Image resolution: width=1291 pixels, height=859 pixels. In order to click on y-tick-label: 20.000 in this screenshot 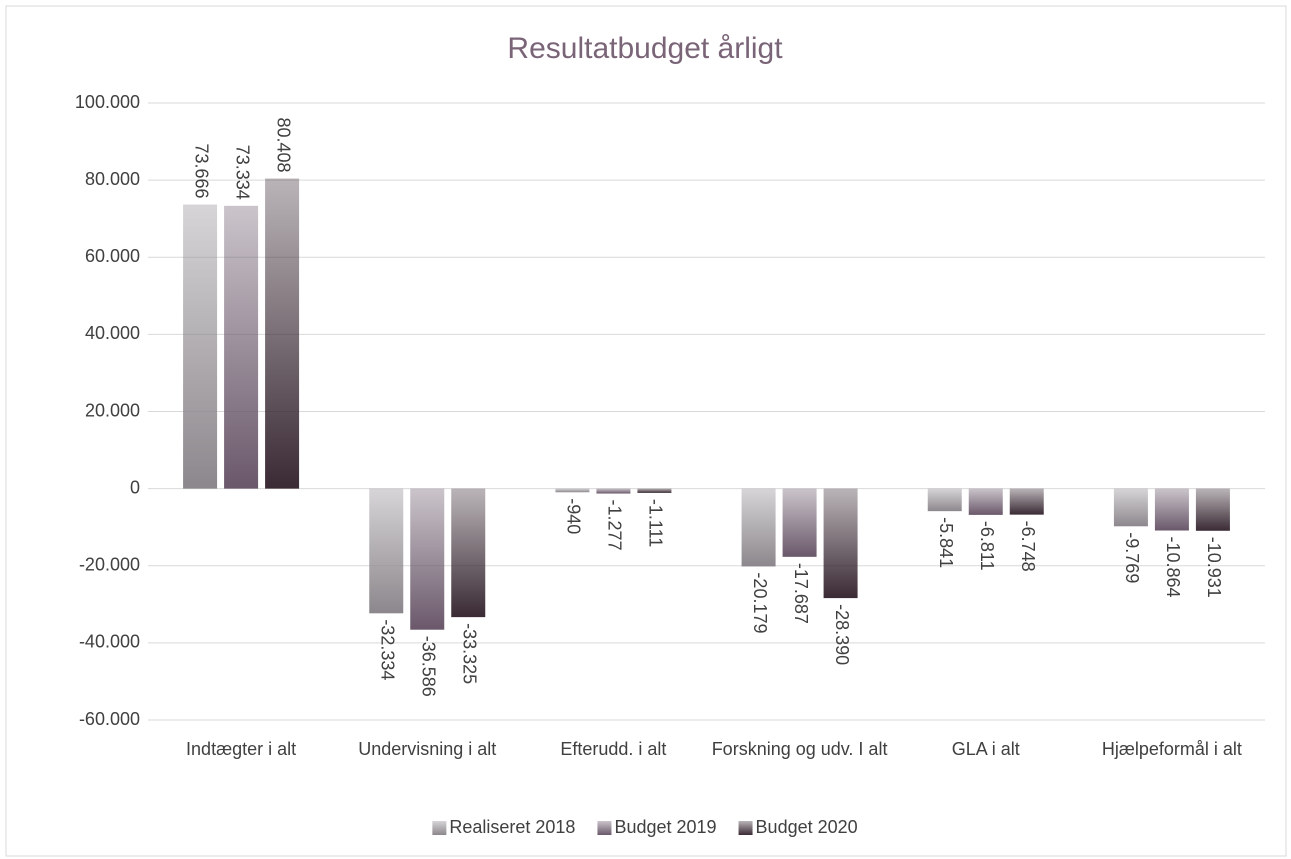, I will do `click(112, 410)`.